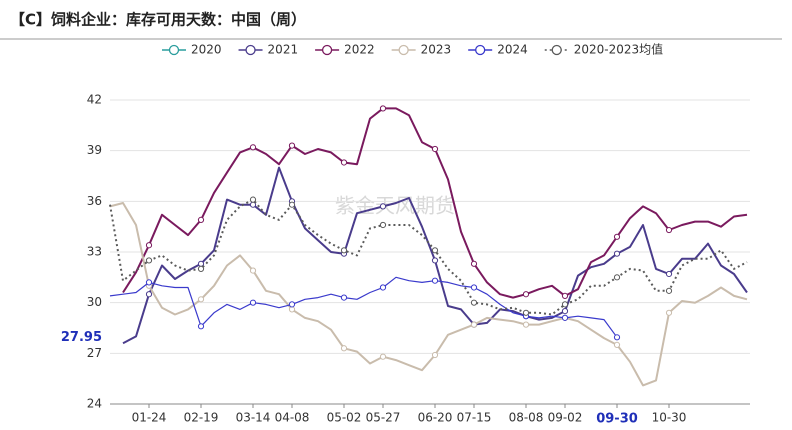  I want to click on legend-item: 2021, so click(268, 50).